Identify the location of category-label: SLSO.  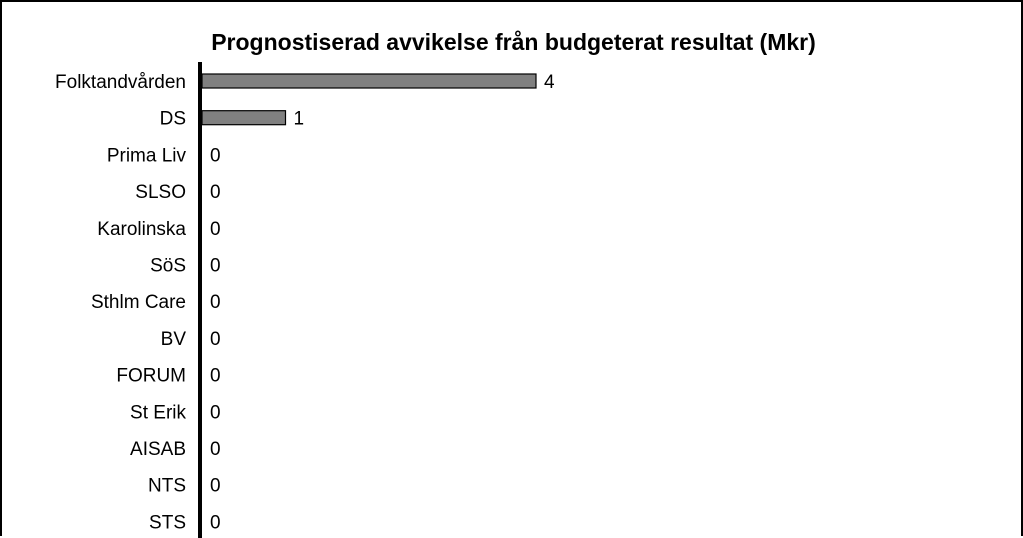
(160, 192).